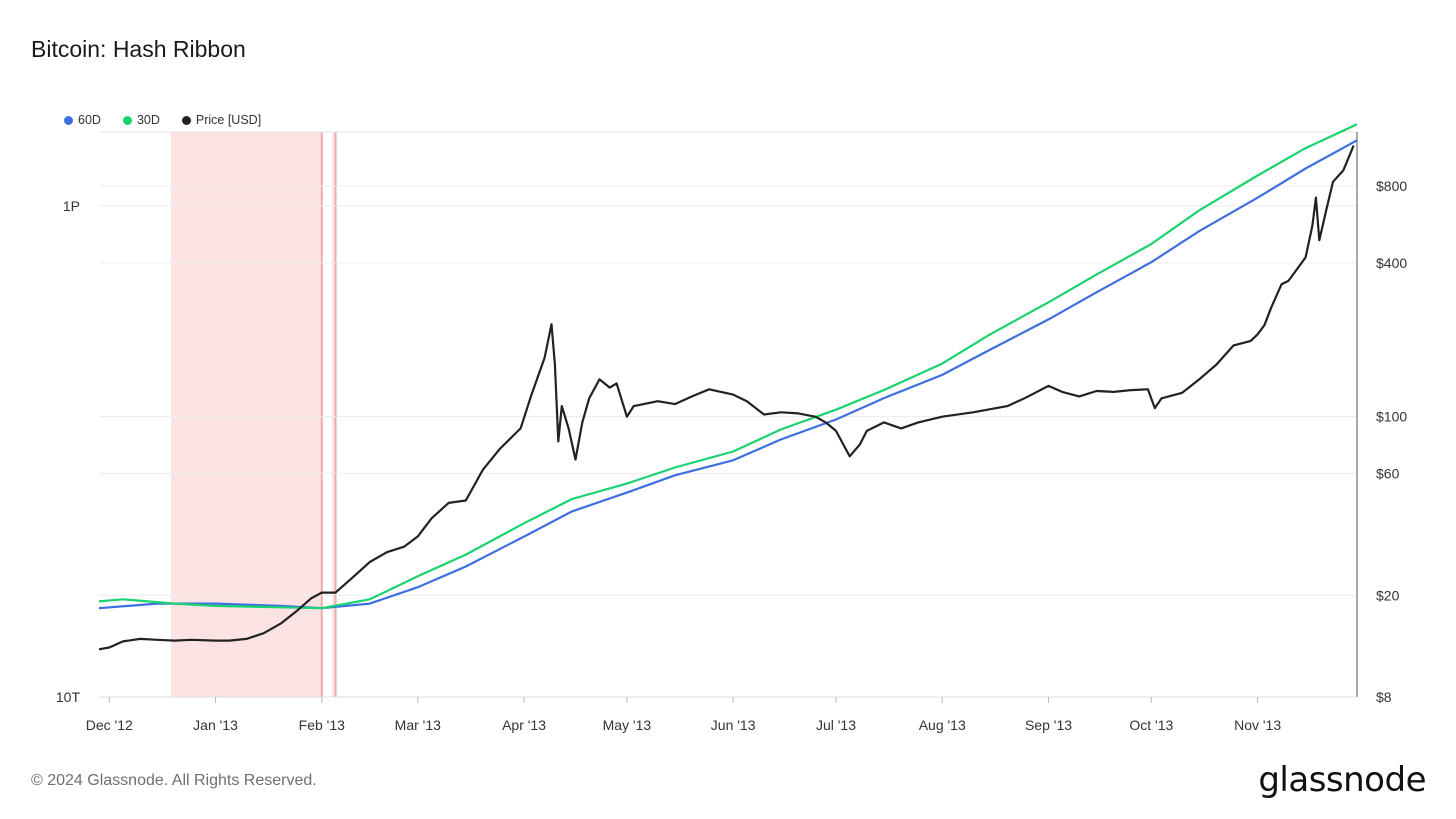 This screenshot has height=819, width=1456. Describe the element at coordinates (148, 120) in the screenshot. I see `legend-label-30d: 30D` at that location.